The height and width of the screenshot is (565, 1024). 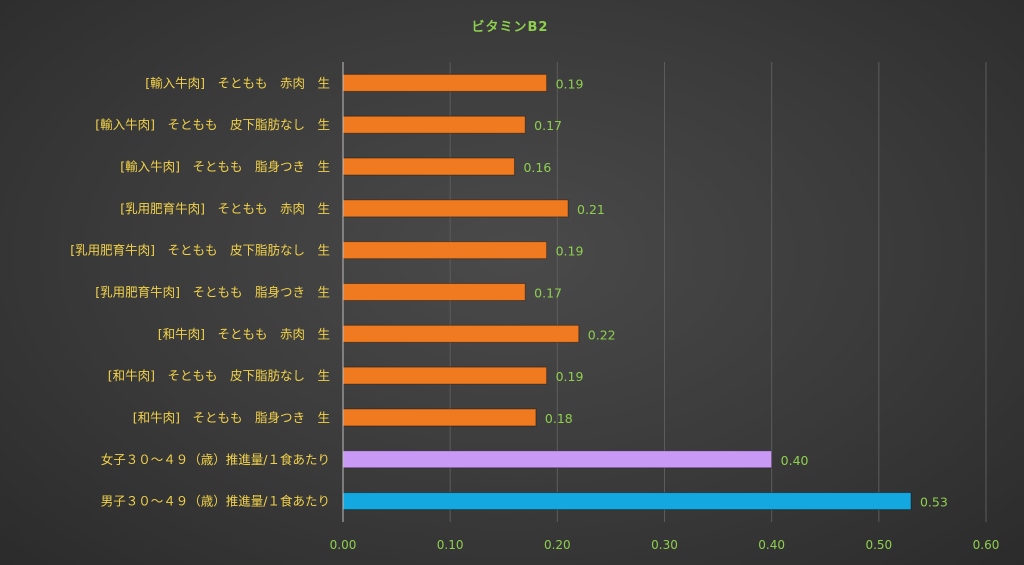 I want to click on x-tick-label: 0.30, so click(x=664, y=545).